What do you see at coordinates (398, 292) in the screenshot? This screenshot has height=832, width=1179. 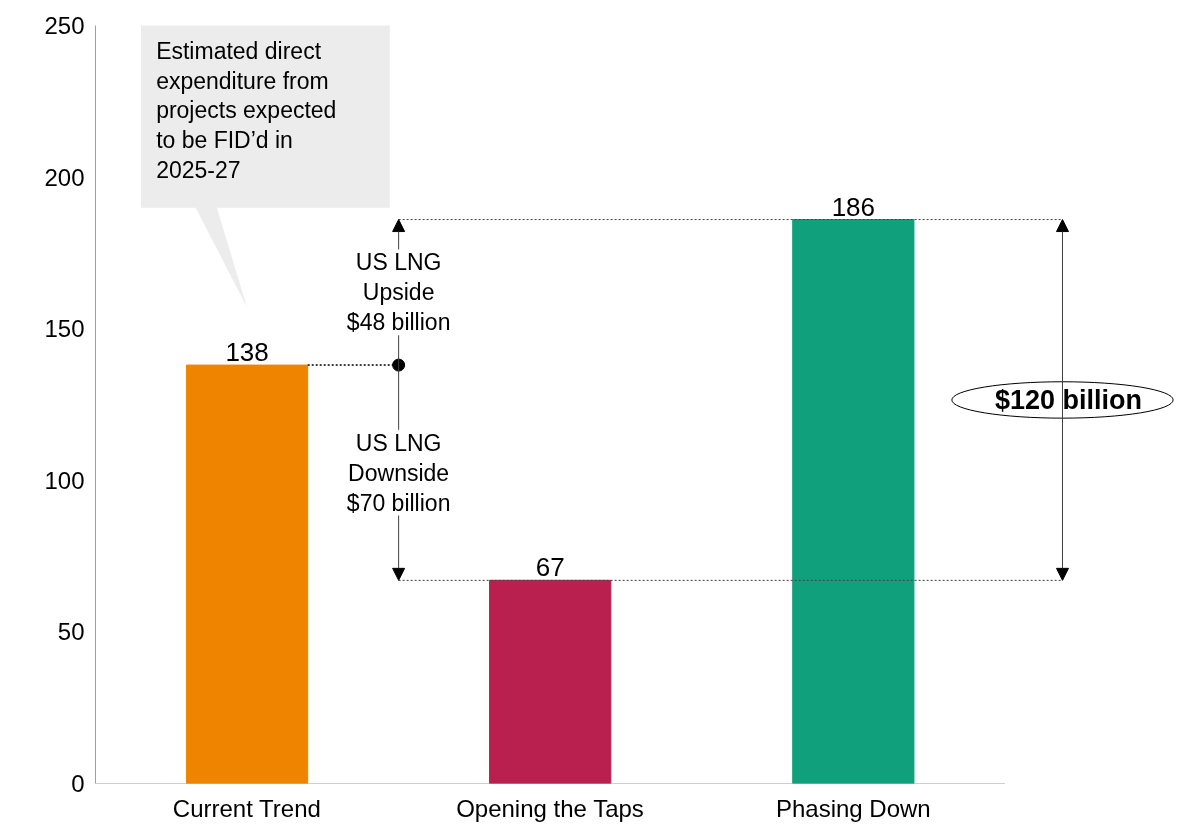 I see `annotation: US LNG Upside $48 billion` at bounding box center [398, 292].